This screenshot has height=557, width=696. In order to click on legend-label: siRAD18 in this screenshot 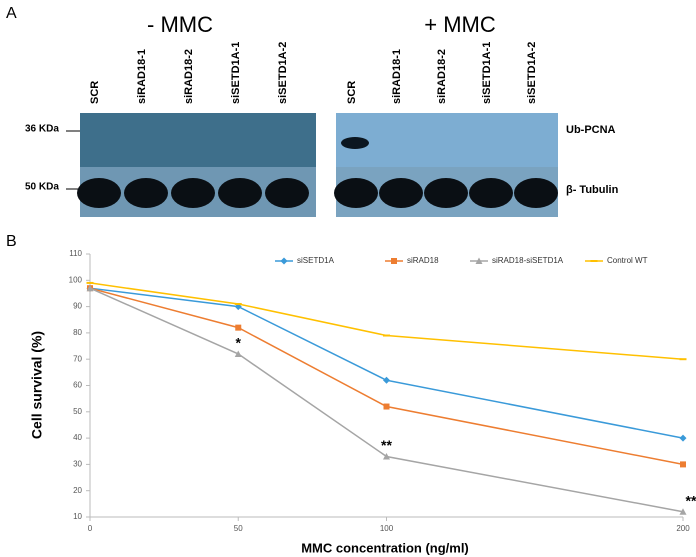, I will do `click(423, 260)`.